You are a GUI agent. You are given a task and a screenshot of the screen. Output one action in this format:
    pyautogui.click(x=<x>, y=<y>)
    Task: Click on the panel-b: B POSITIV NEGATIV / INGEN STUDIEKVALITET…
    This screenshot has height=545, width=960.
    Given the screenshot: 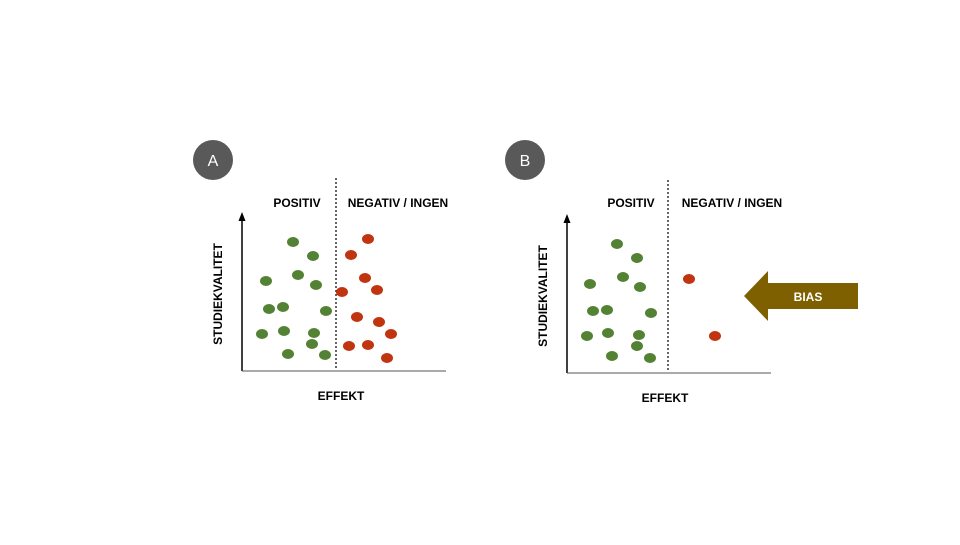 What is the action you would take?
    pyautogui.click(x=643, y=272)
    